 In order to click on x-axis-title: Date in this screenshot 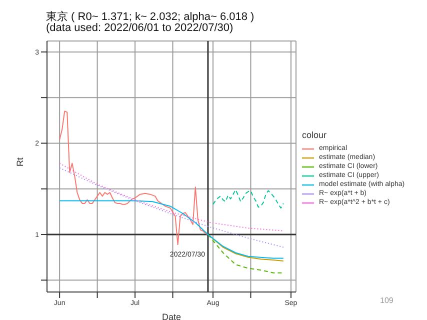, I will do `click(172, 316)`.